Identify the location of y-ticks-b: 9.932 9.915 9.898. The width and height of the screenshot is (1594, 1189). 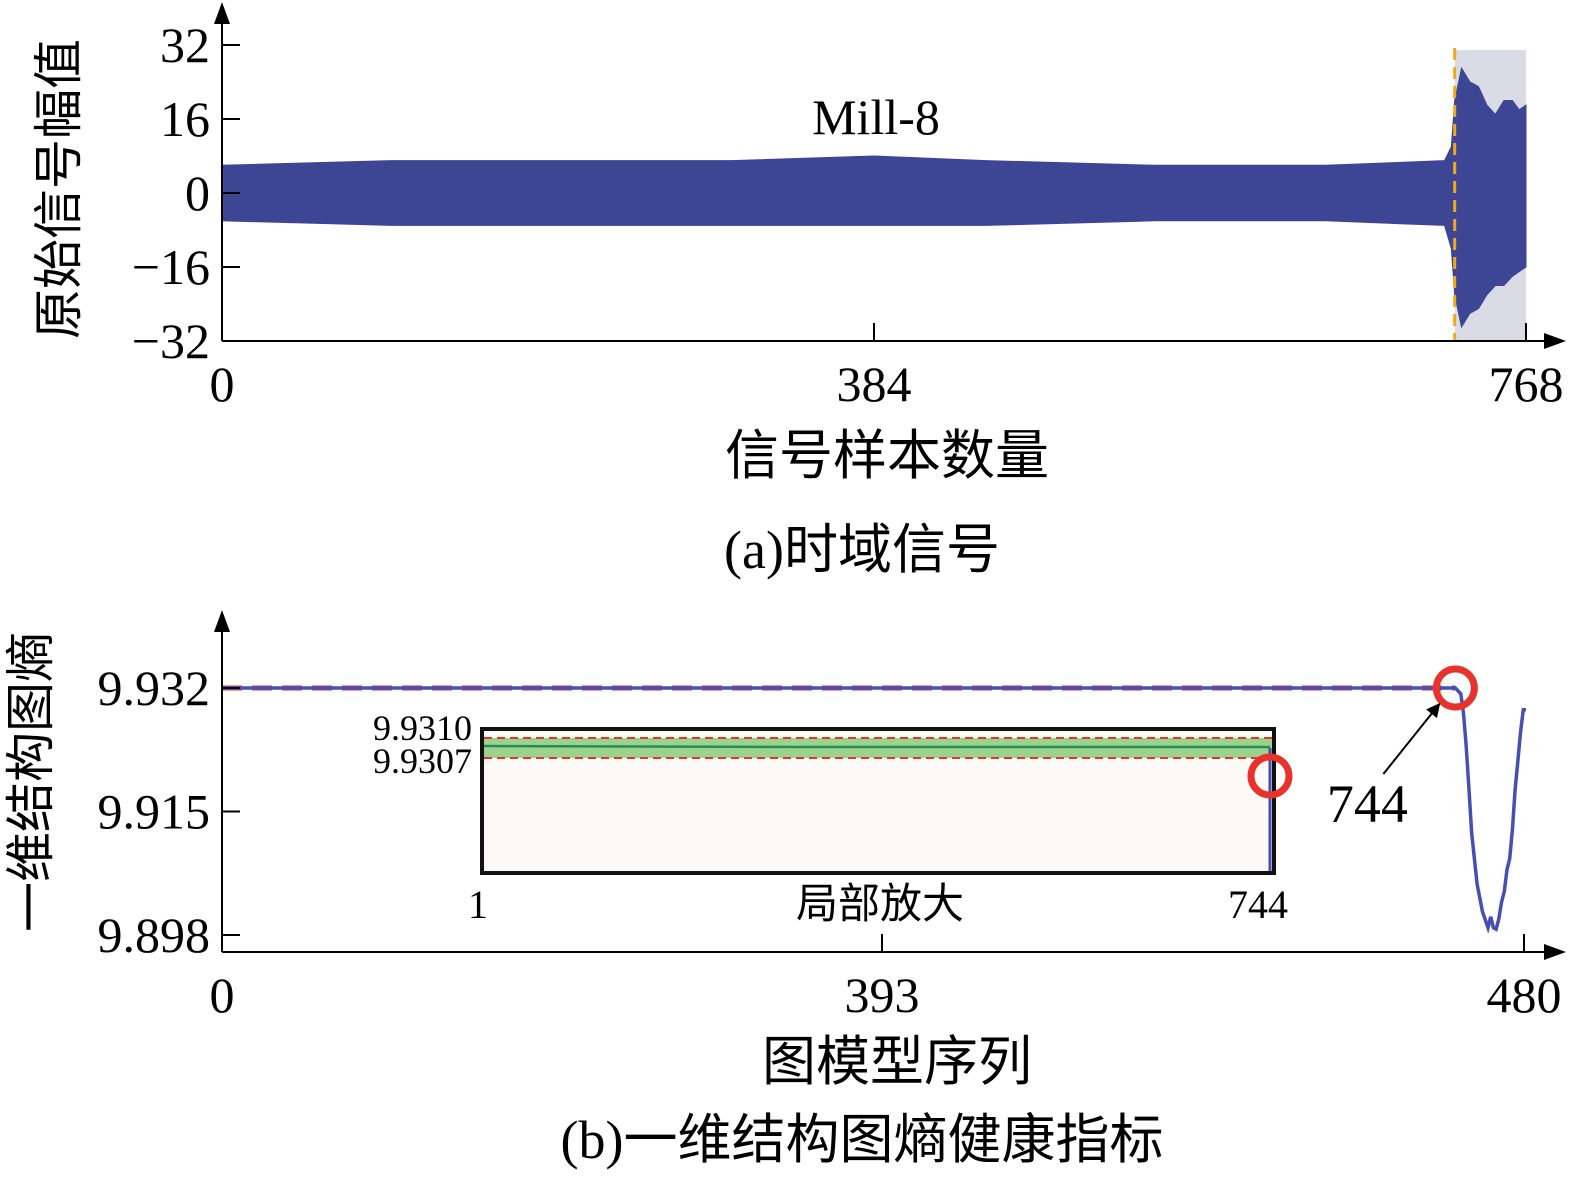
(169, 811).